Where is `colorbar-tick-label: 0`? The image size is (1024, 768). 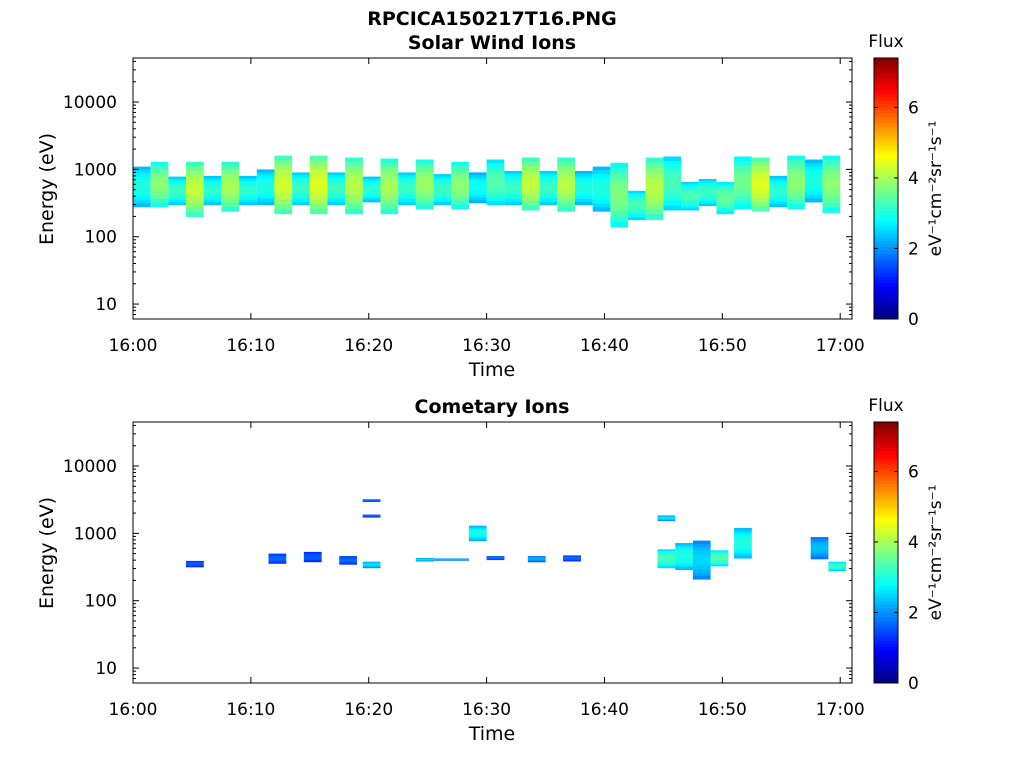 colorbar-tick-label: 0 is located at coordinates (913, 320).